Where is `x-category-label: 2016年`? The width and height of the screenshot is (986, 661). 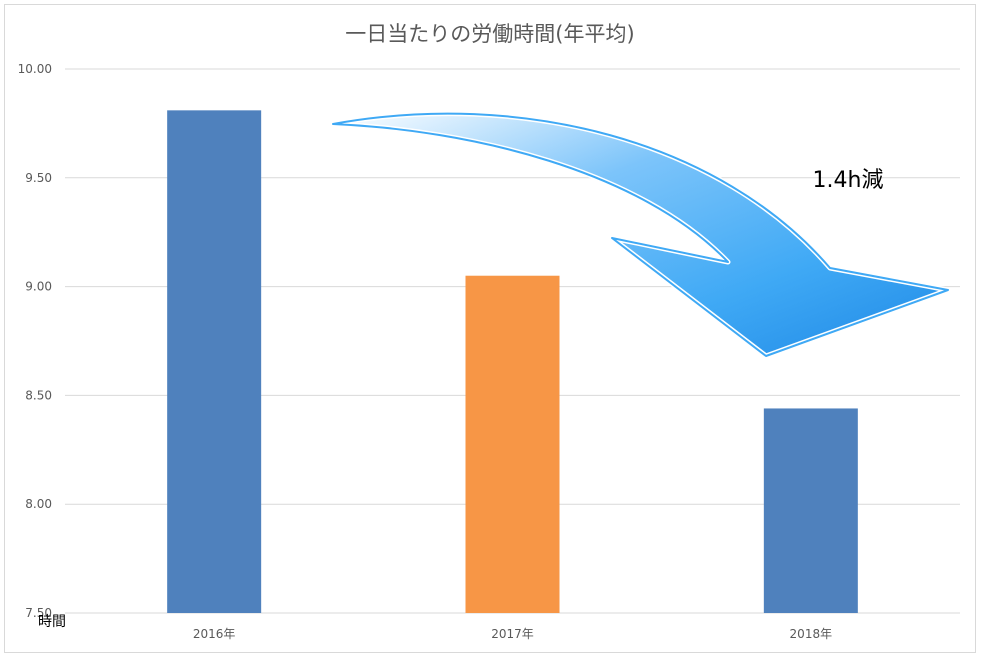
x-category-label: 2016年 is located at coordinates (214, 634).